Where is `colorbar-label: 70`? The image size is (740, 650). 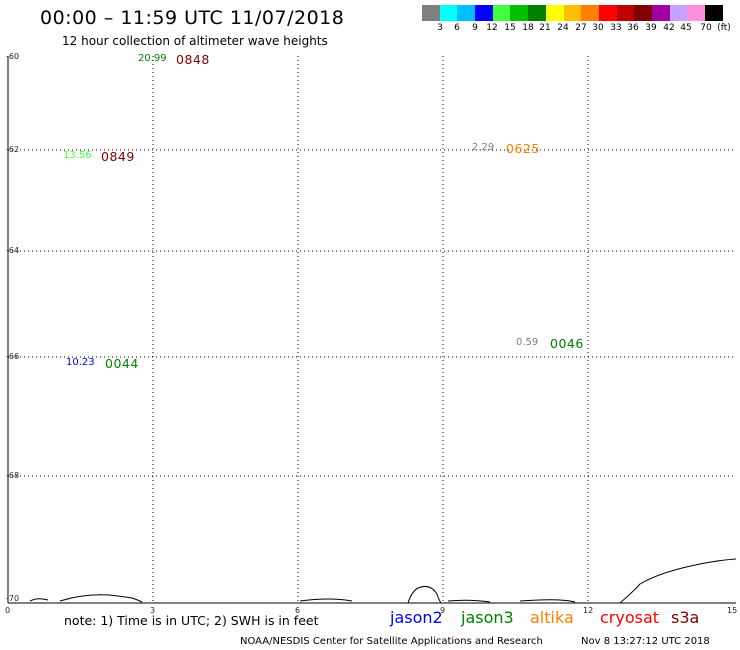 colorbar-label: 70 is located at coordinates (706, 28).